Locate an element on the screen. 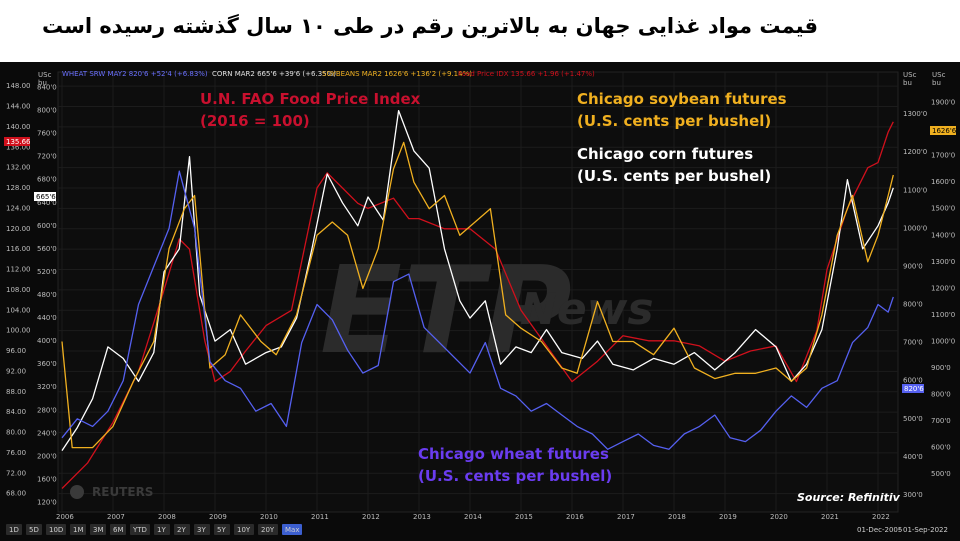  legend-corn: CORN MAR2 665'6 +39'6 (+6.35%) is located at coordinates (274, 74).